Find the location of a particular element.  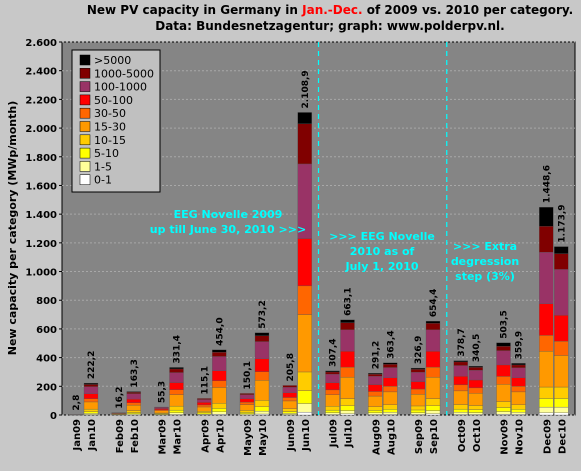

annotation: >>> EEG Novelle is located at coordinates (382, 236).